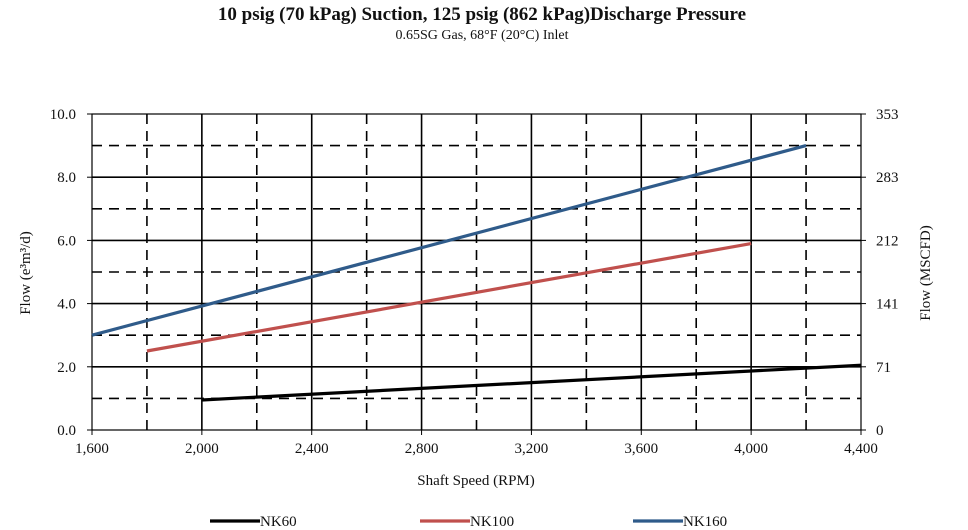  What do you see at coordinates (26, 273) in the screenshot?
I see `y-axis-title: Flow (e³m³/d)` at bounding box center [26, 273].